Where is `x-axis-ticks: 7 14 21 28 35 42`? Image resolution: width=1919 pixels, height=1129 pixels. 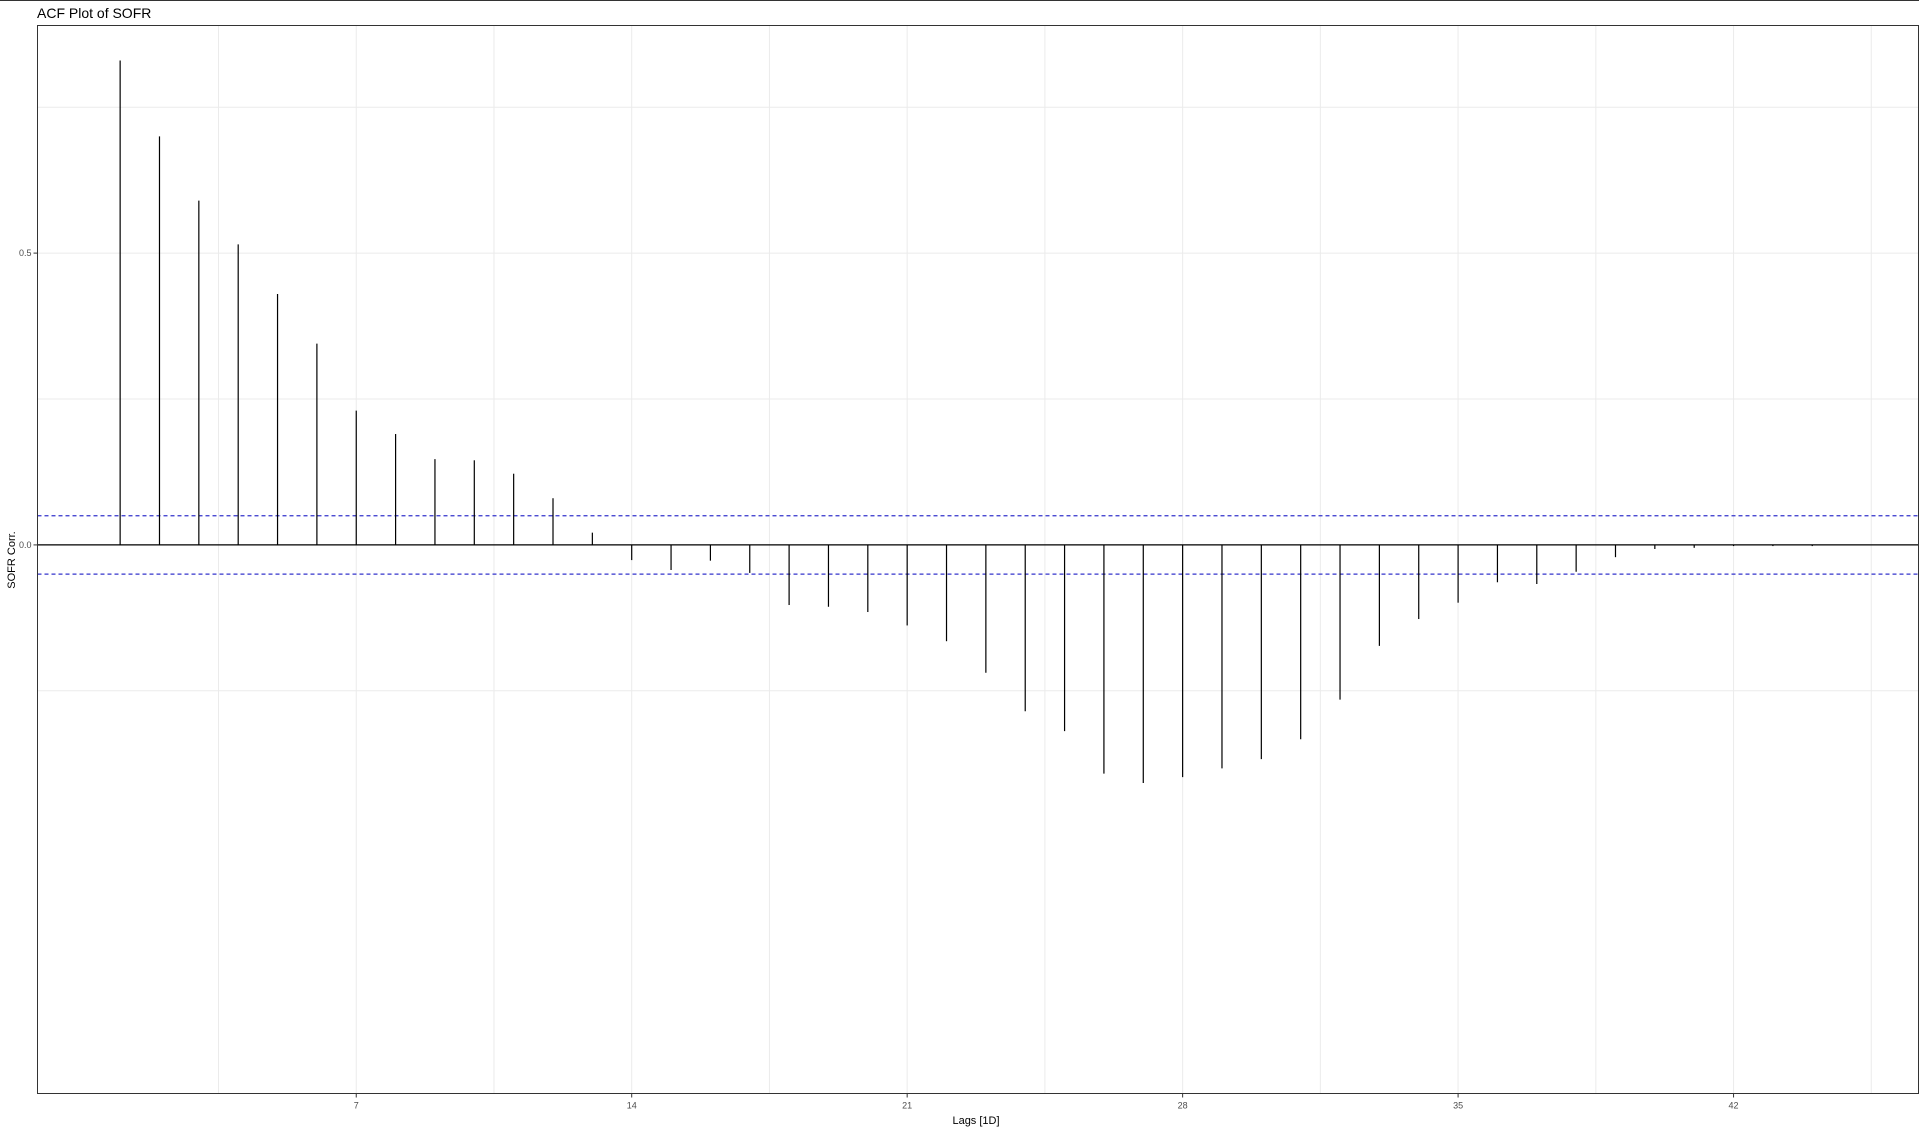 x-axis-ticks: 7 14 21 28 35 42 is located at coordinates (1046, 1102).